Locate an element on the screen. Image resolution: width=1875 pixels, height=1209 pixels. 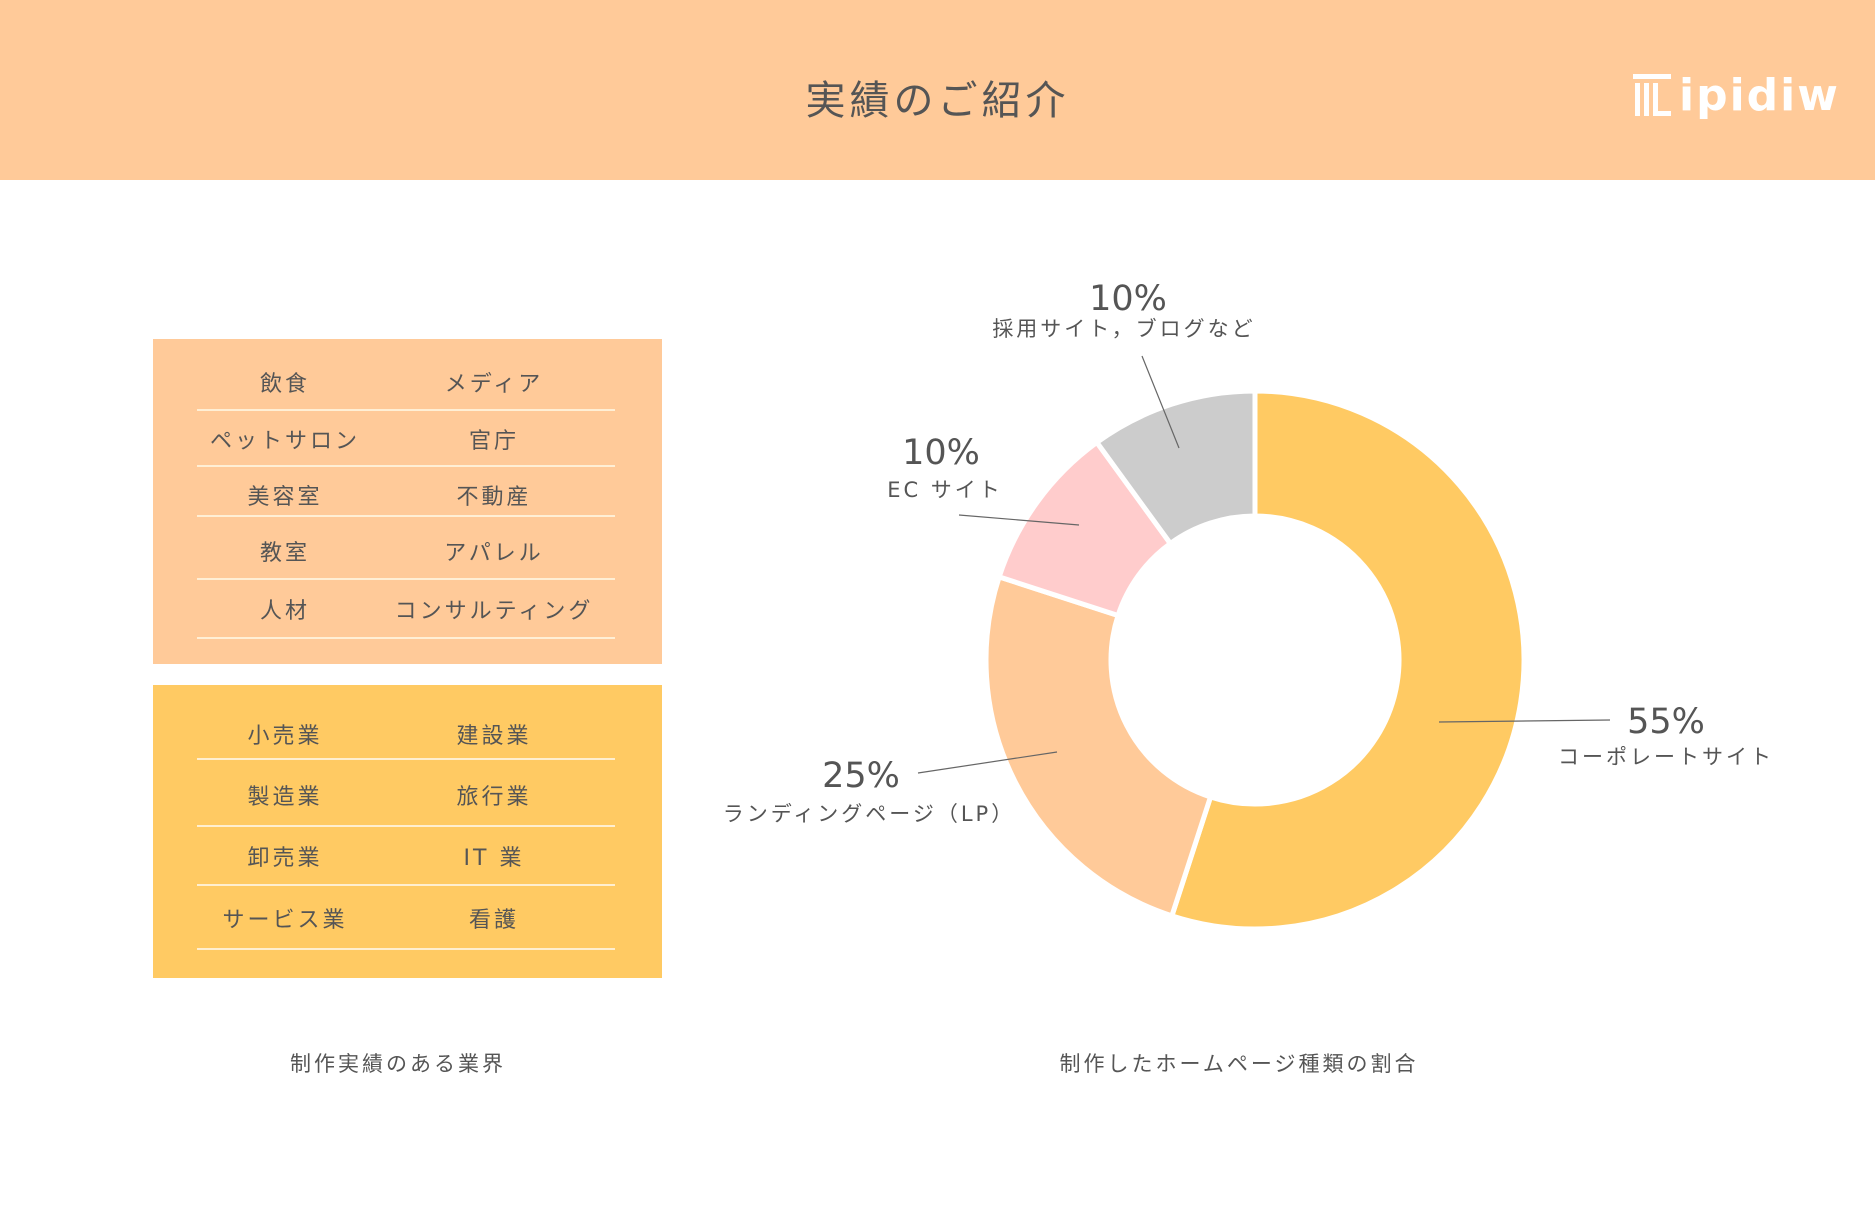
industry-group-1: 飲食 メディアペットサロン 官庁美容室 不動産教室 アパレル人材 コンサルティング is located at coordinates (407, 501).